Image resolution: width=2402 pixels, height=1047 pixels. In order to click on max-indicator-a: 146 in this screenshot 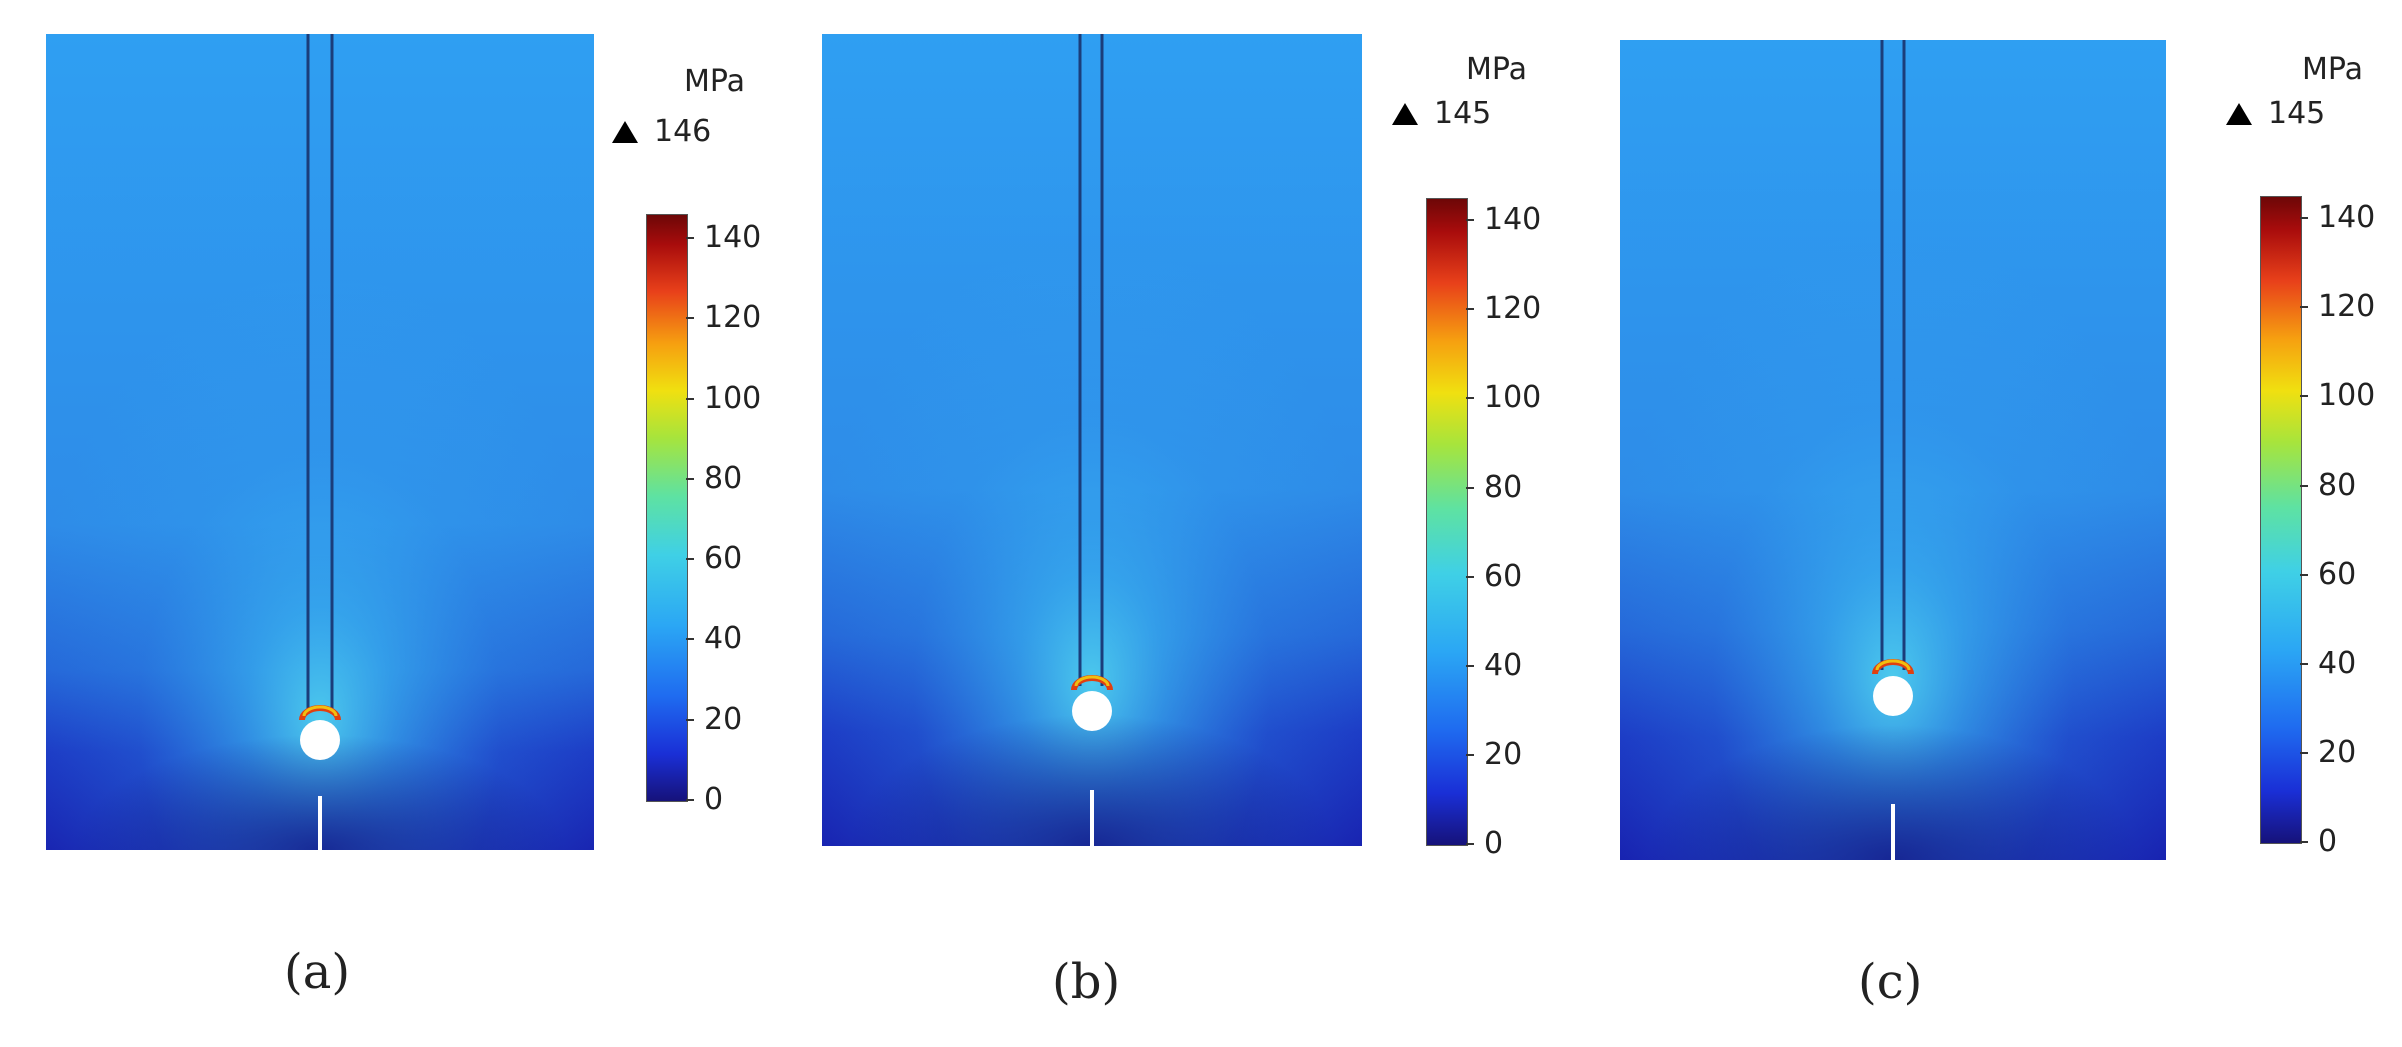, I will do `click(661, 131)`.